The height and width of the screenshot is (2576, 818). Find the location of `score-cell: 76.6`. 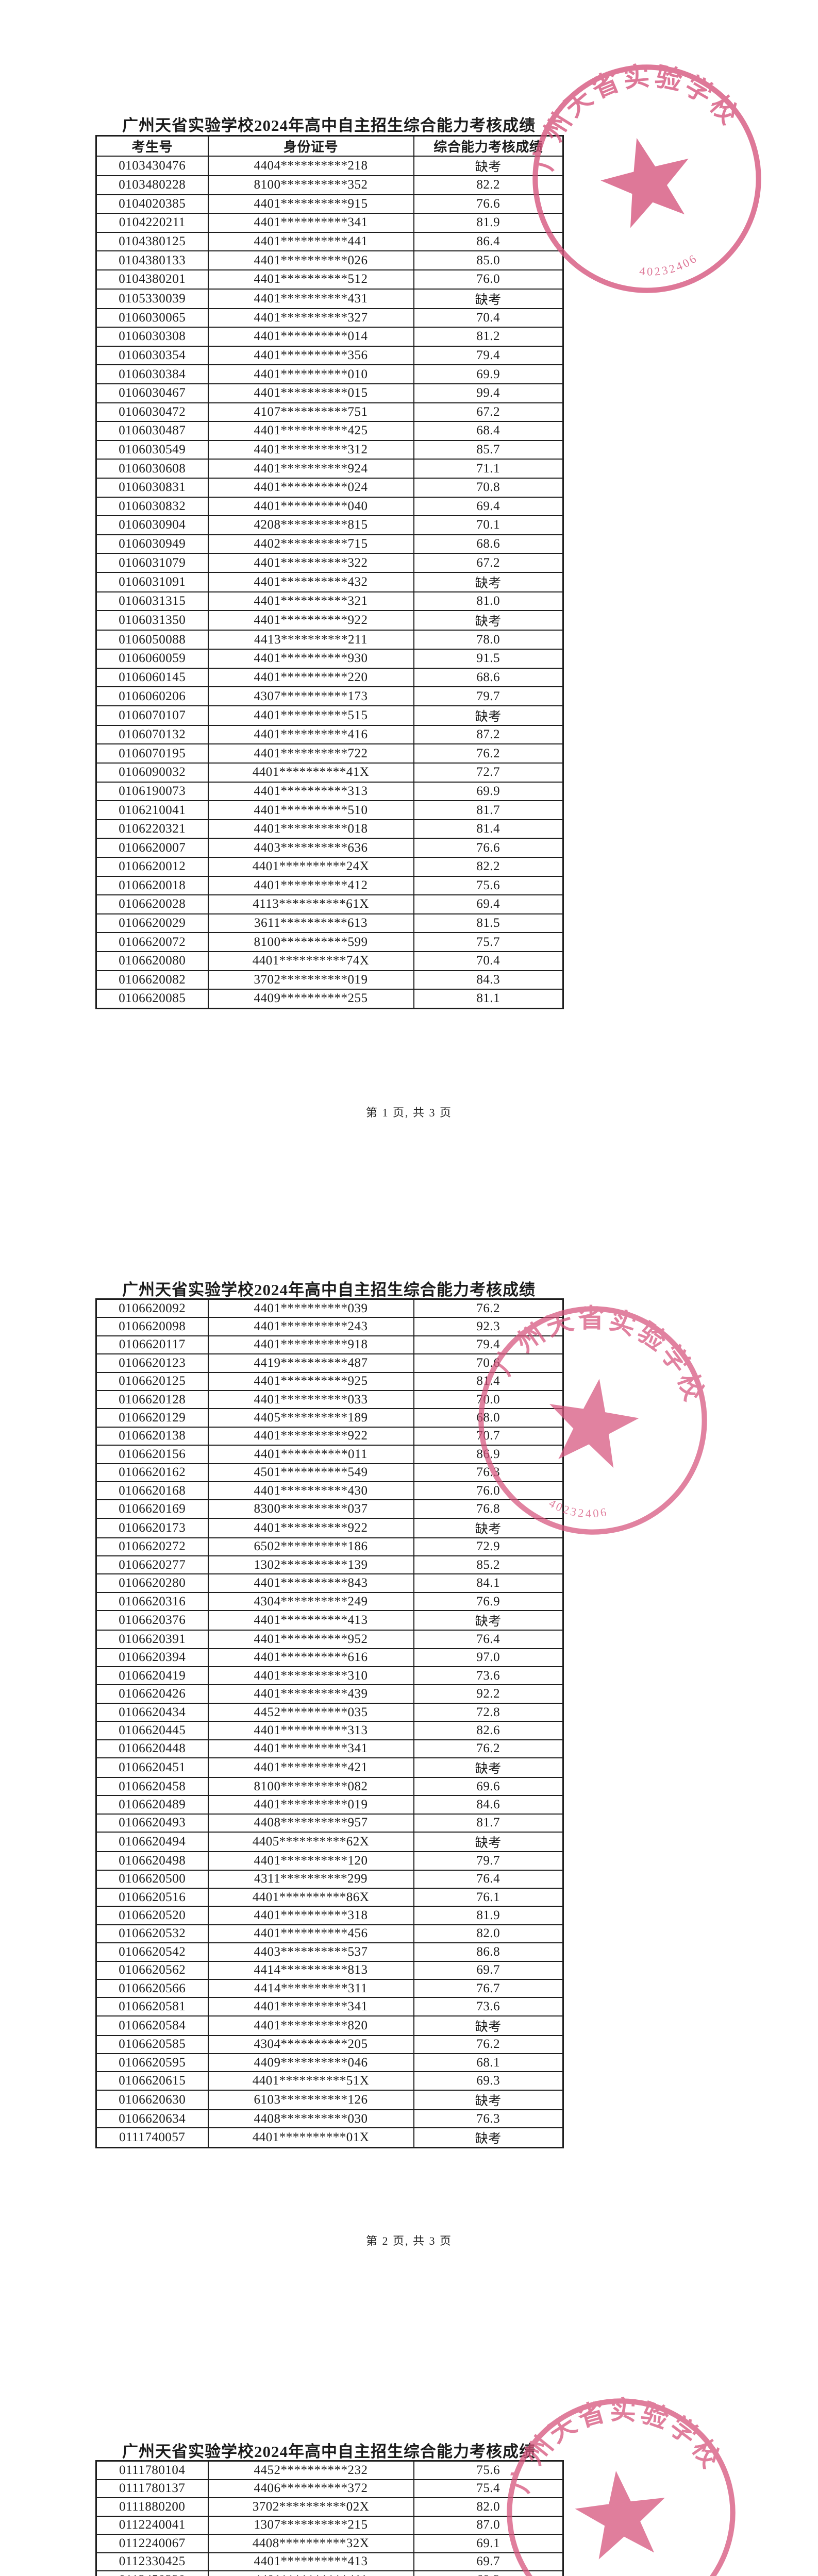

score-cell: 76.6 is located at coordinates (488, 848).